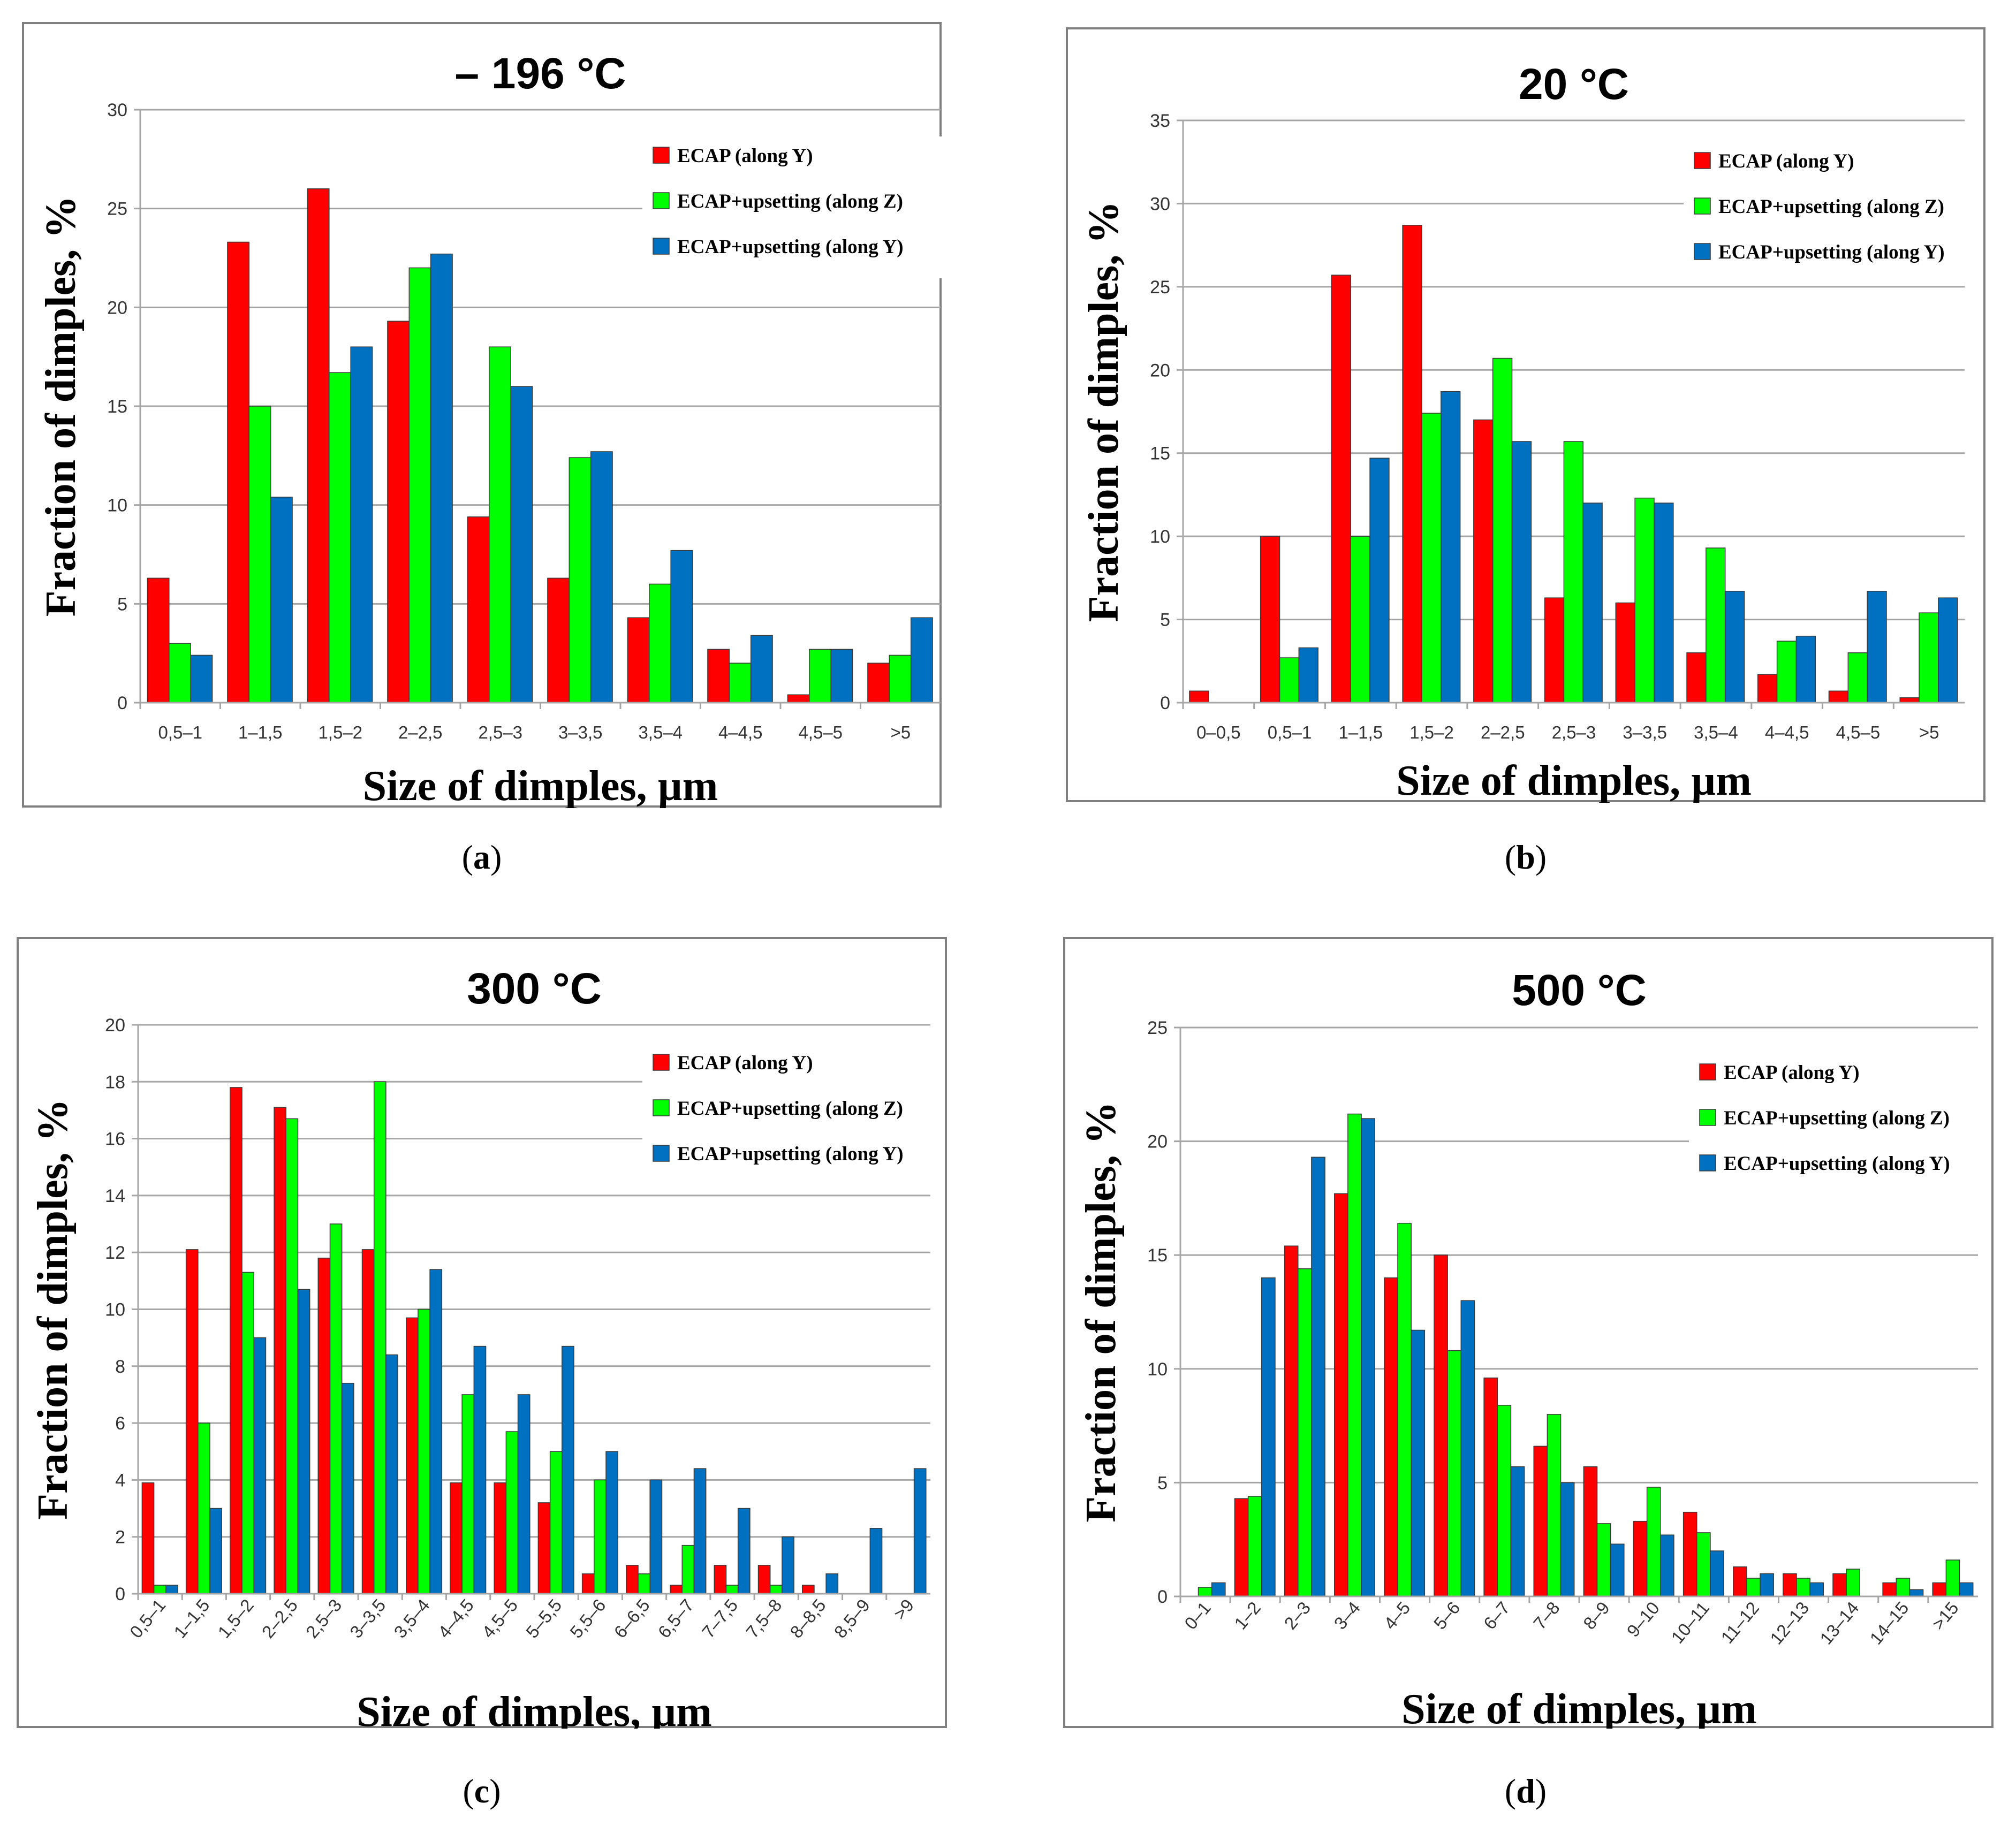 The width and height of the screenshot is (2016, 1826). Describe the element at coordinates (580, 732) in the screenshot. I see `x-tick-label: 3–3,5` at that location.